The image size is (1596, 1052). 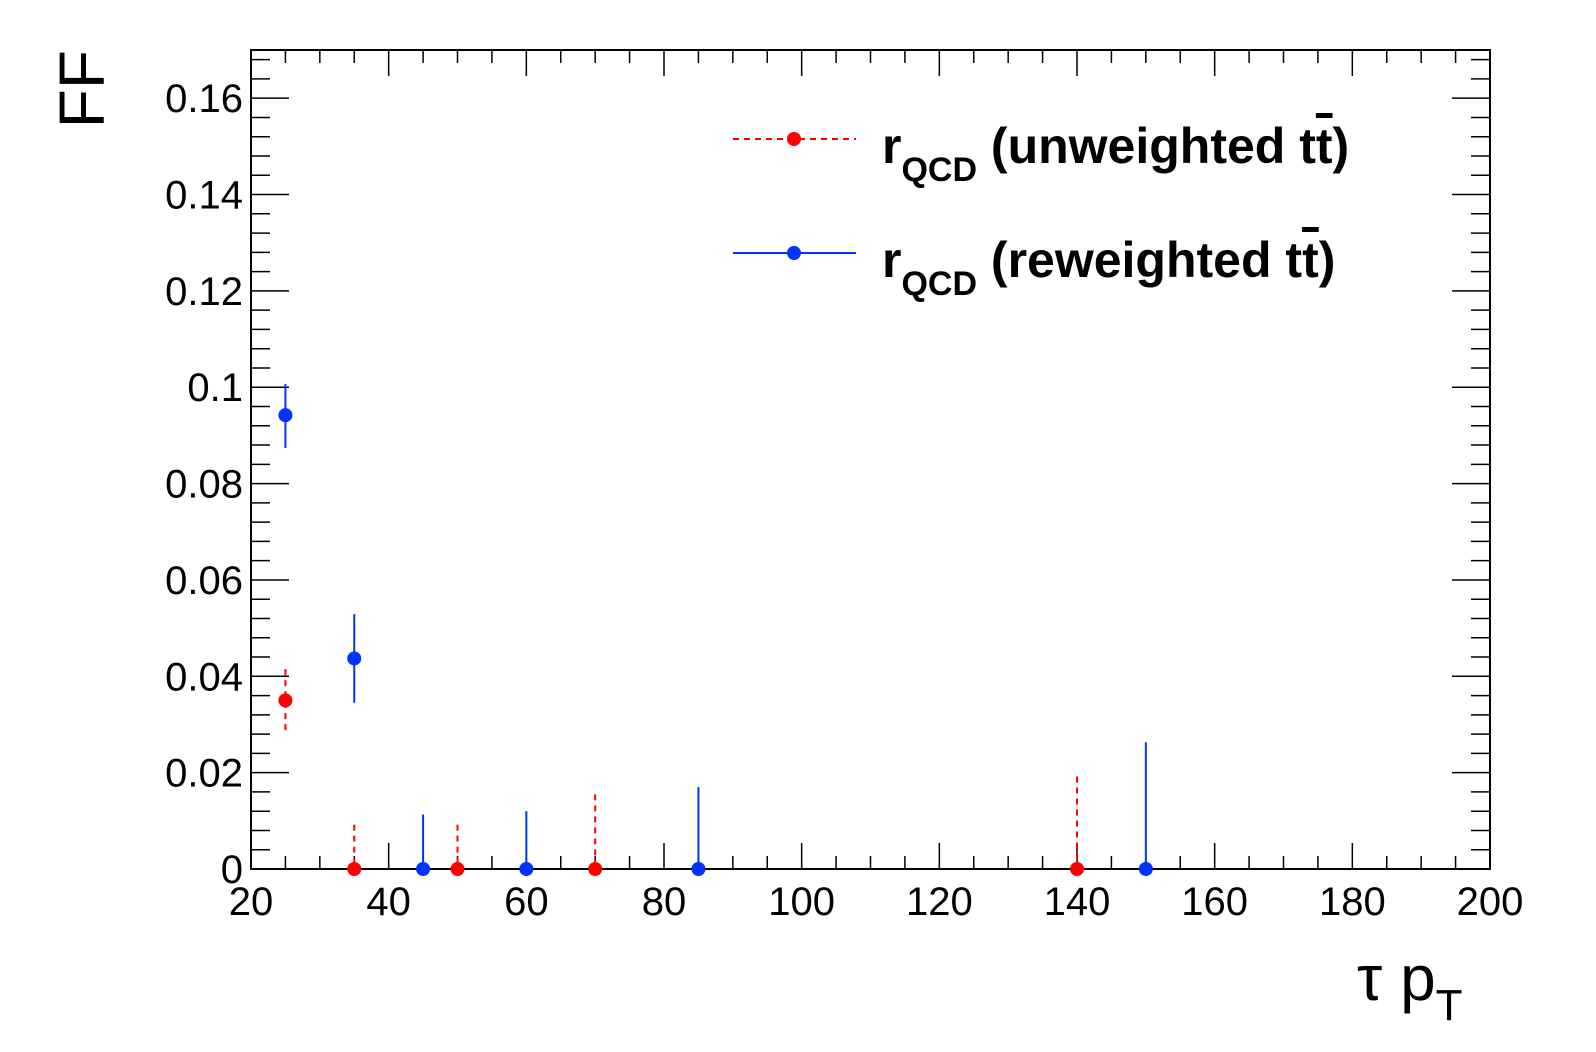 What do you see at coordinates (526, 902) in the screenshot?
I see `x-tick-label: 60` at bounding box center [526, 902].